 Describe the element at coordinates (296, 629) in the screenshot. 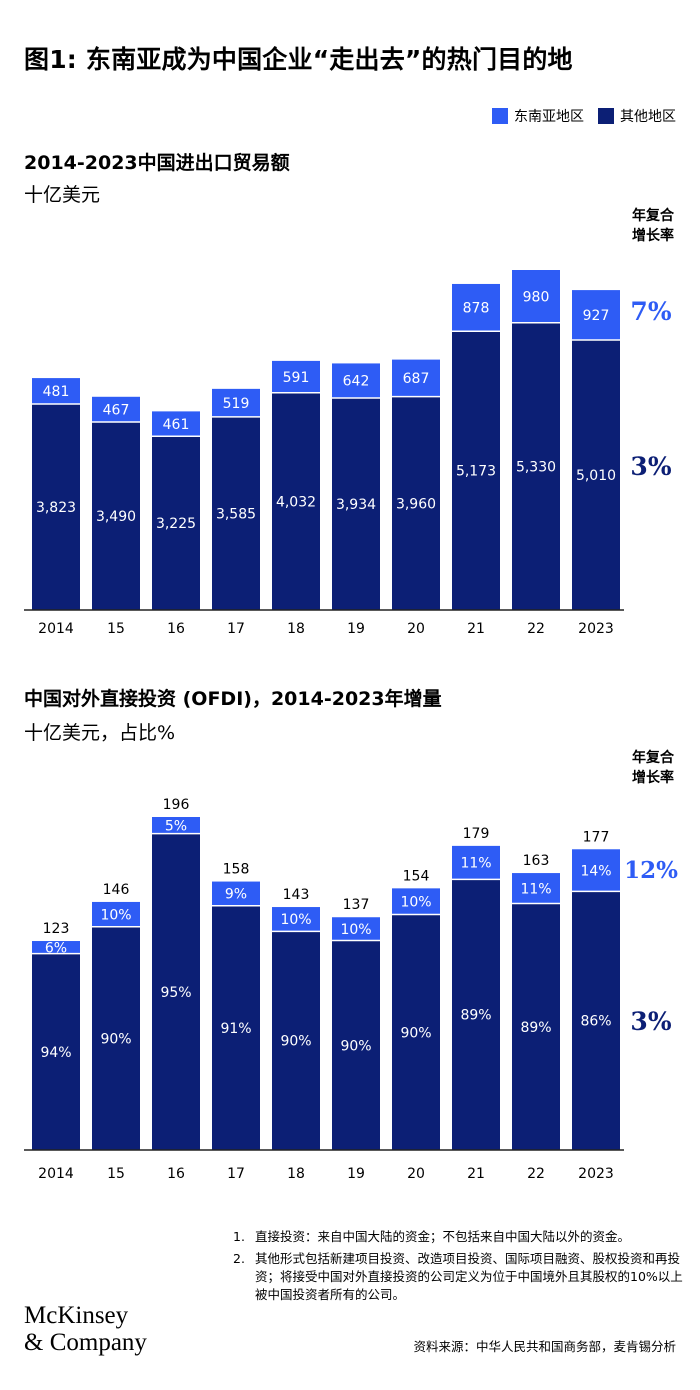

I see `x-tick-18: 18` at that location.